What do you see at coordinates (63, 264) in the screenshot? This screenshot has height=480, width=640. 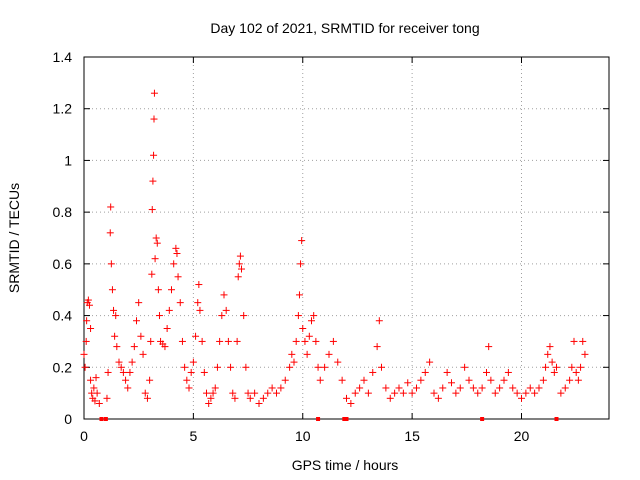 I see `y-tick-label: 0.6` at bounding box center [63, 264].